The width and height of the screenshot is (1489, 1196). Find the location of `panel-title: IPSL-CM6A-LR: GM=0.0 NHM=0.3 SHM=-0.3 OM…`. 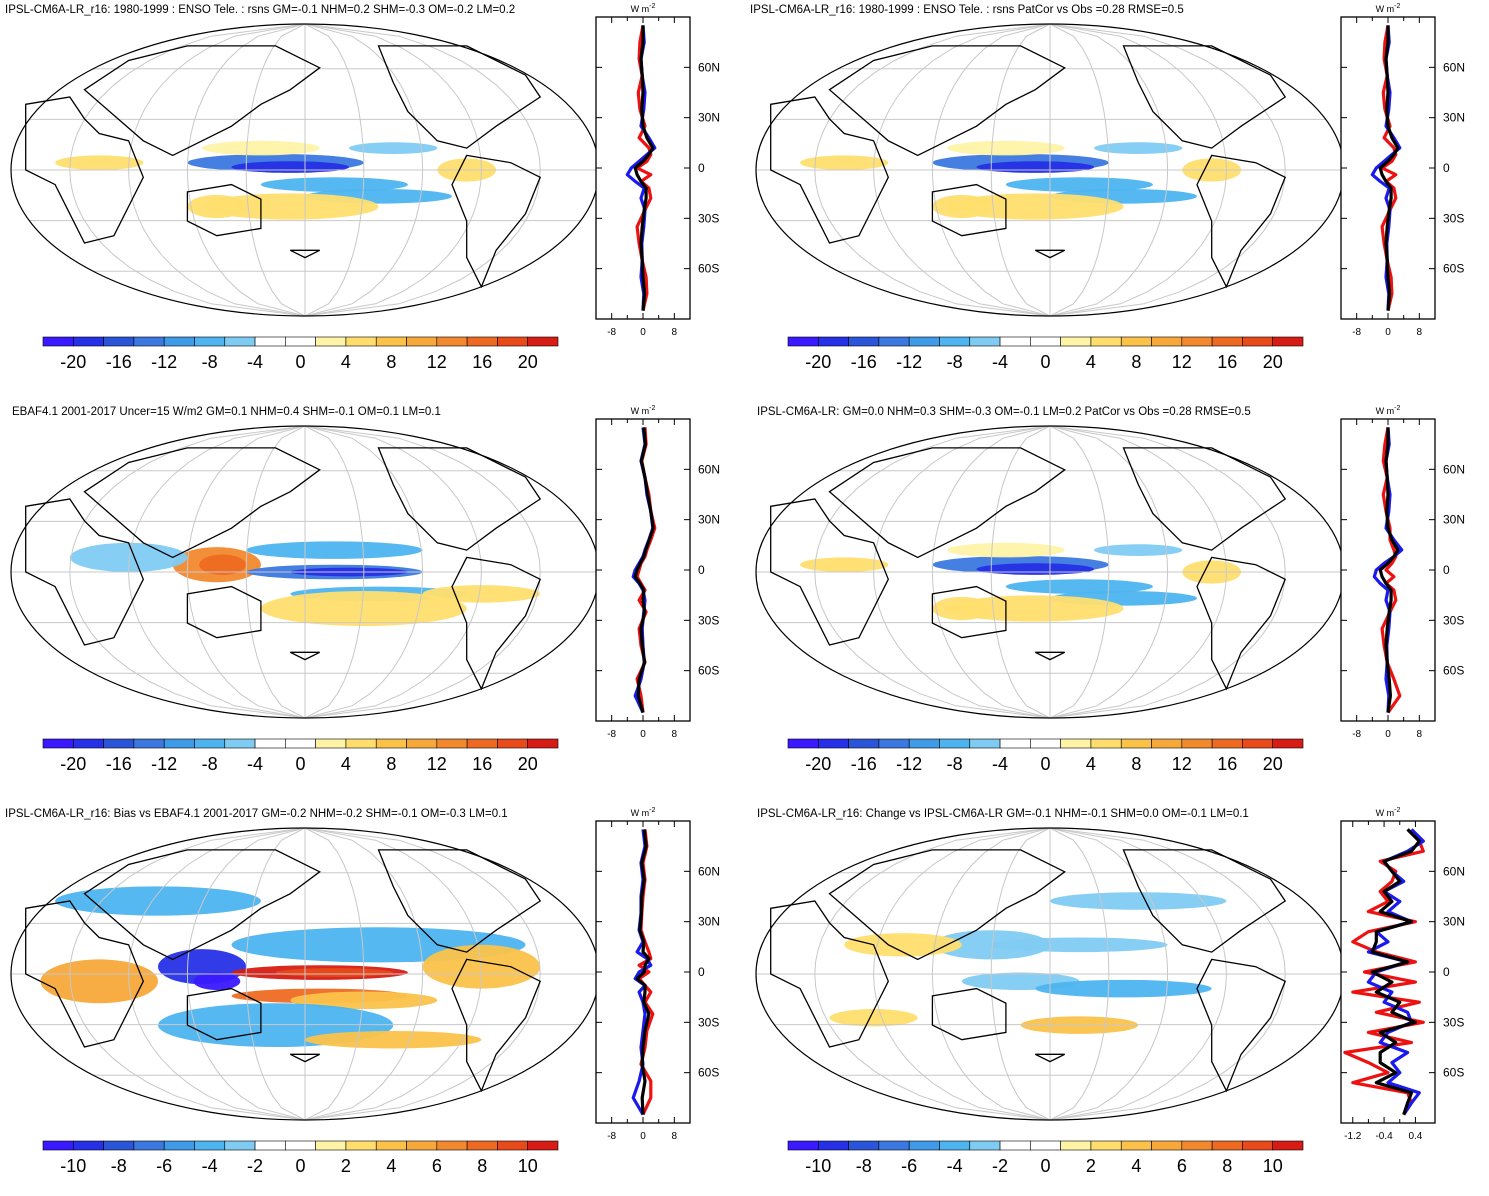

panel-title: IPSL-CM6A-LR: GM=0.0 NHM=0.3 SHM=-0.3 OM… is located at coordinates (1004, 412).